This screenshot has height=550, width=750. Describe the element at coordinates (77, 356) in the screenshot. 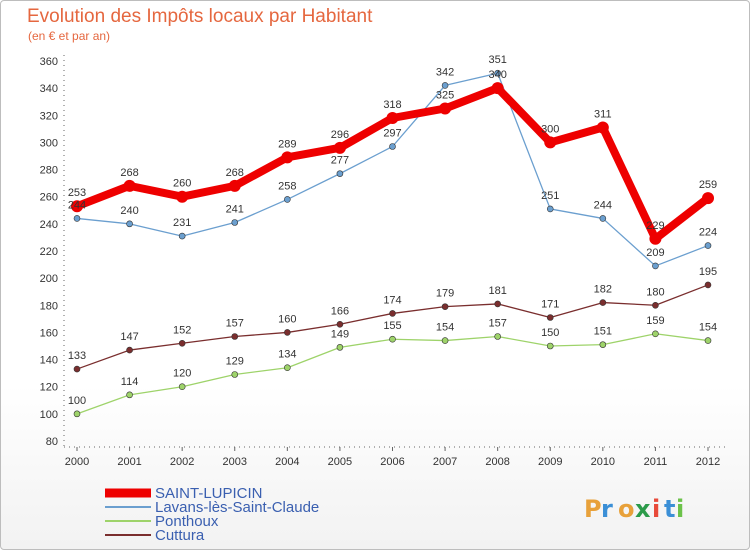

I see `data-label: 133` at that location.